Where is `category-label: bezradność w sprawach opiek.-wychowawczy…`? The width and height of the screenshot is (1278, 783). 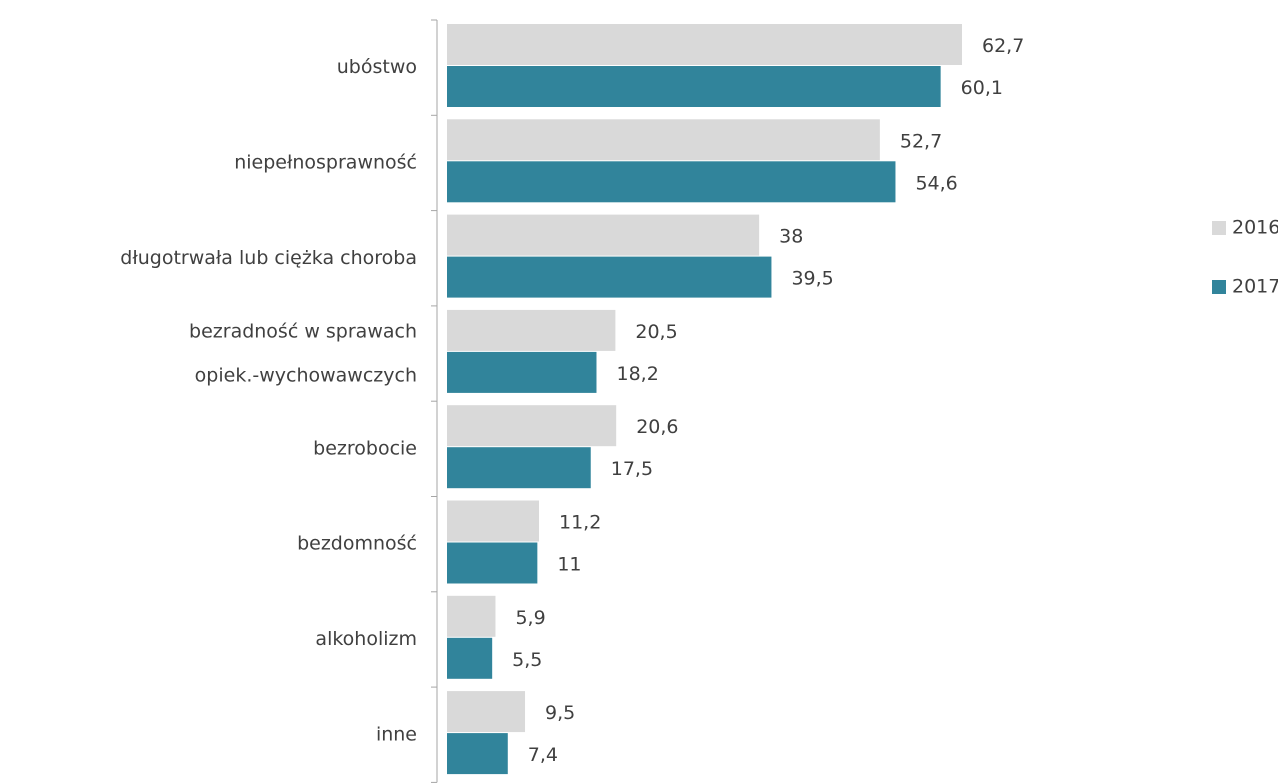
category-label: bezradność w sprawach opiek.-wychowawczy… is located at coordinates (303, 353).